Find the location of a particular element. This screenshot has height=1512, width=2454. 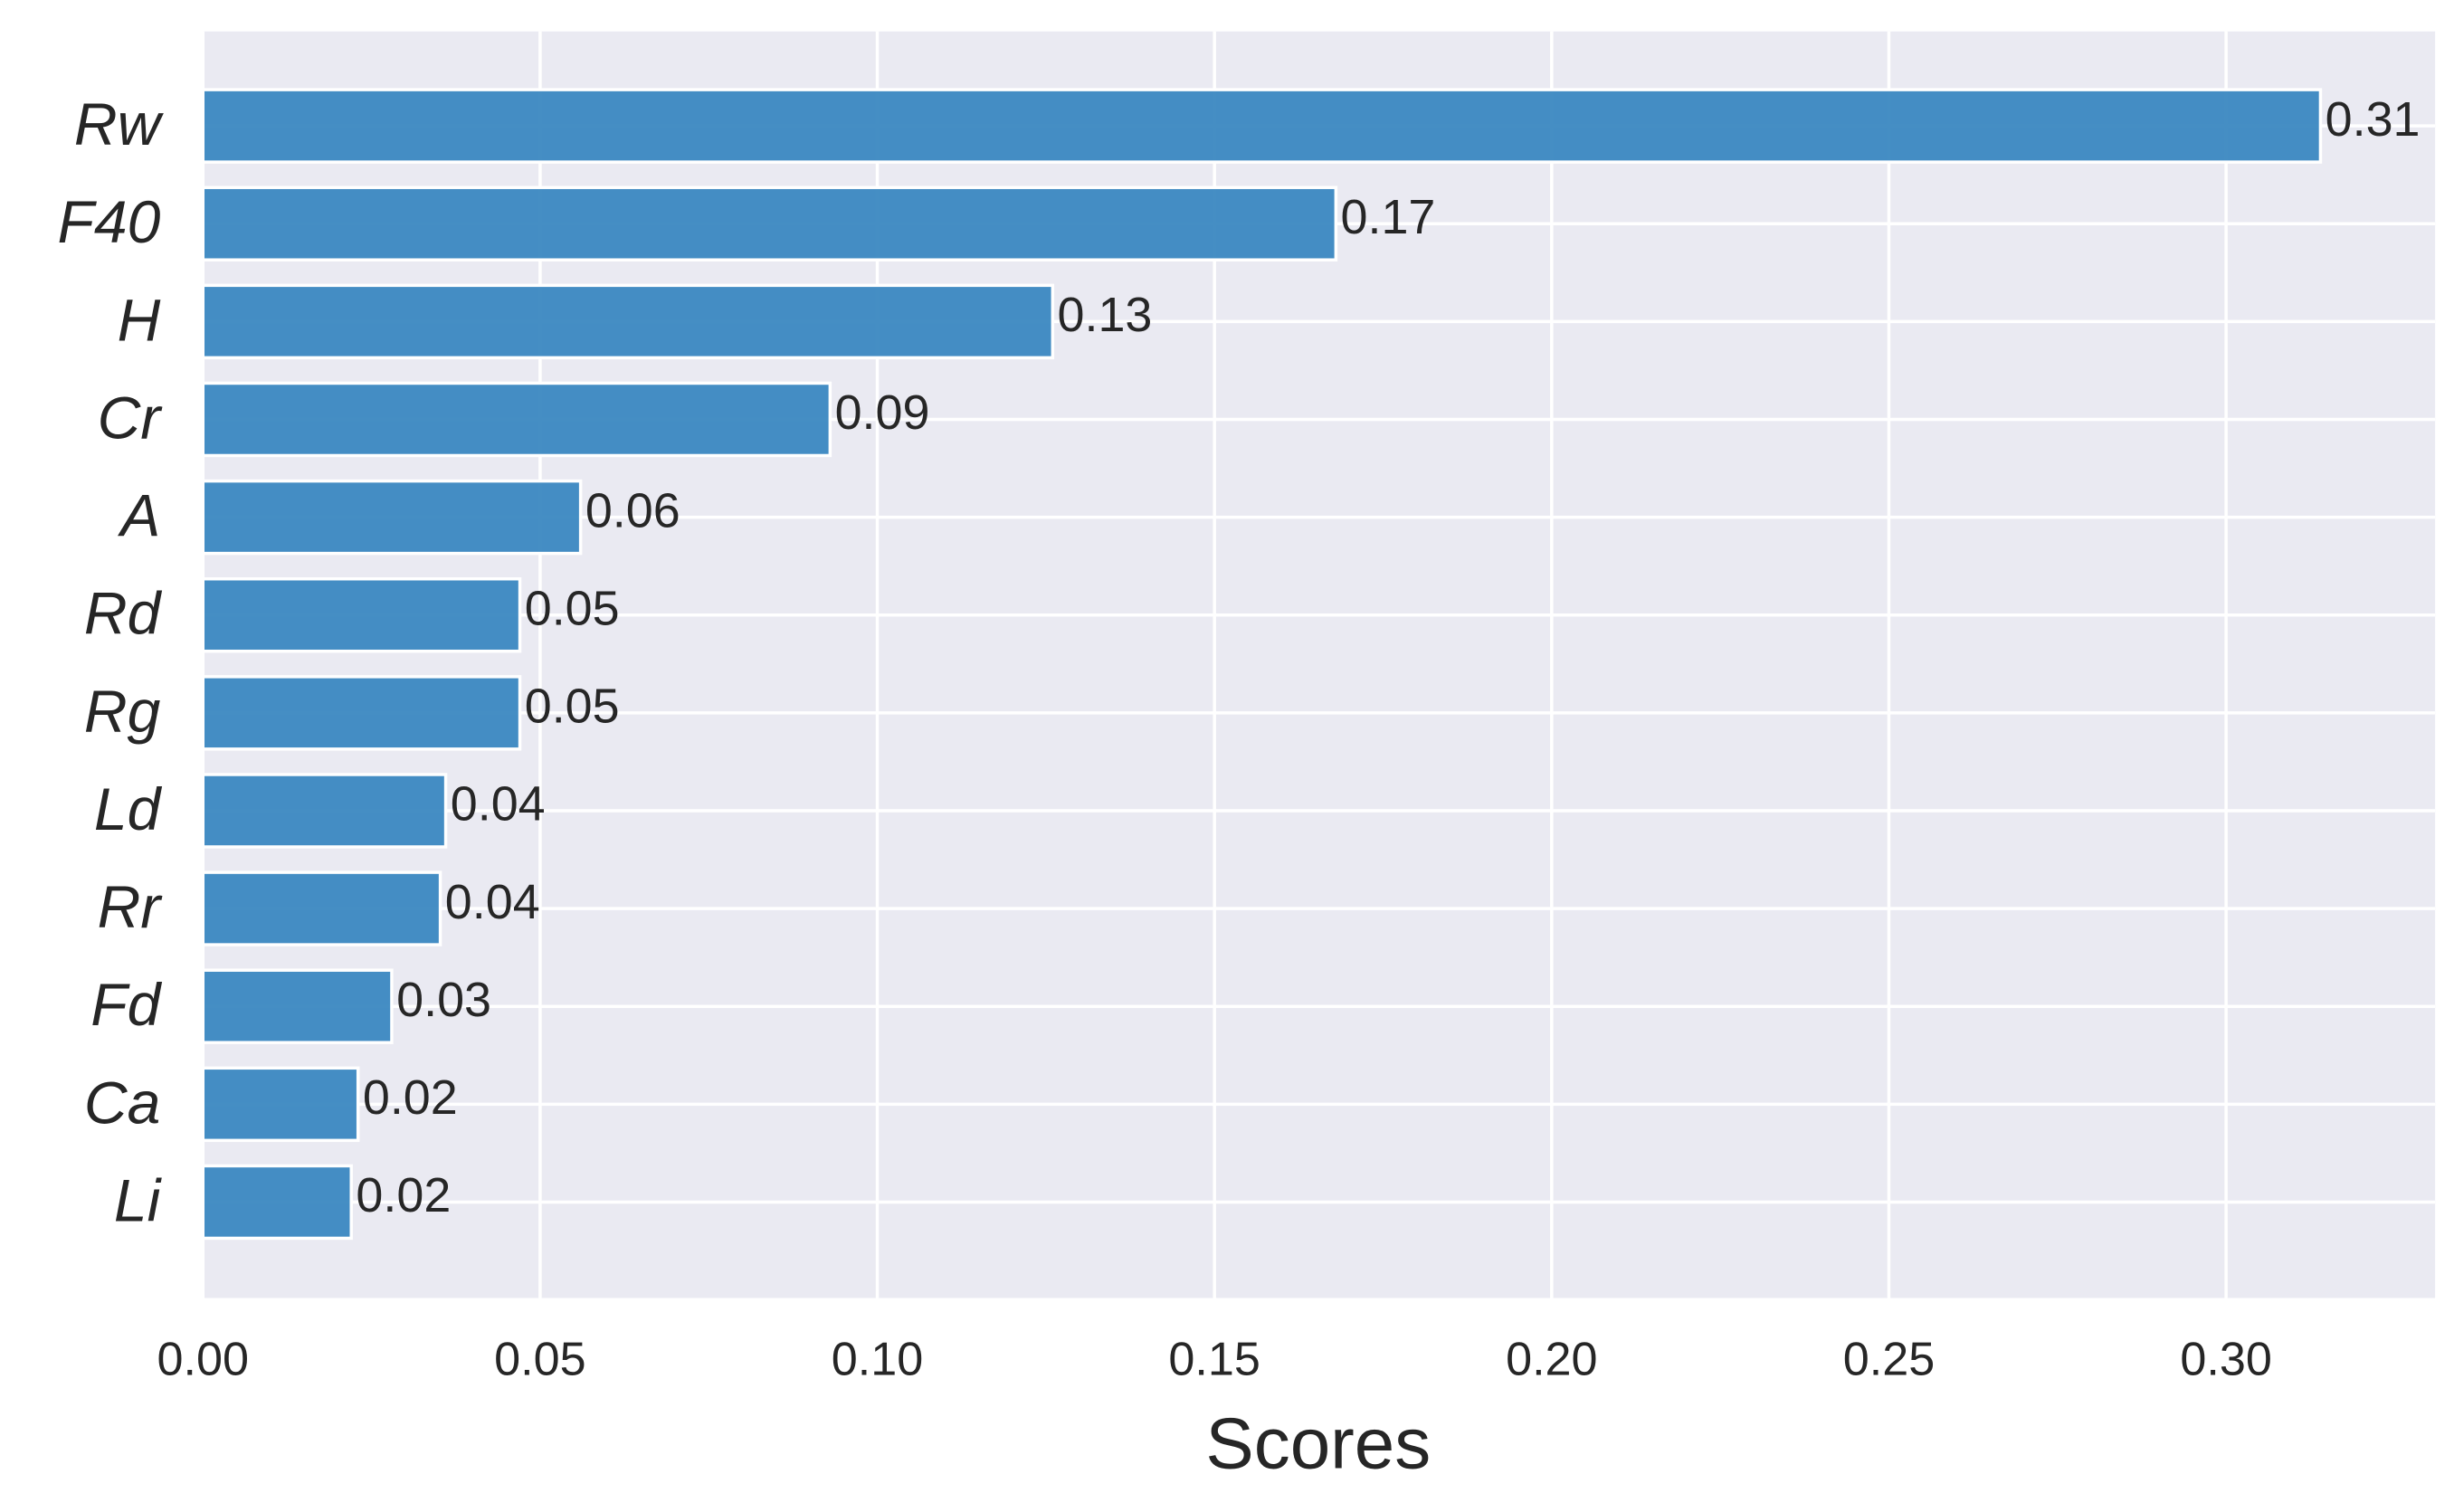

y-tick-label: Cr is located at coordinates (131, 418).